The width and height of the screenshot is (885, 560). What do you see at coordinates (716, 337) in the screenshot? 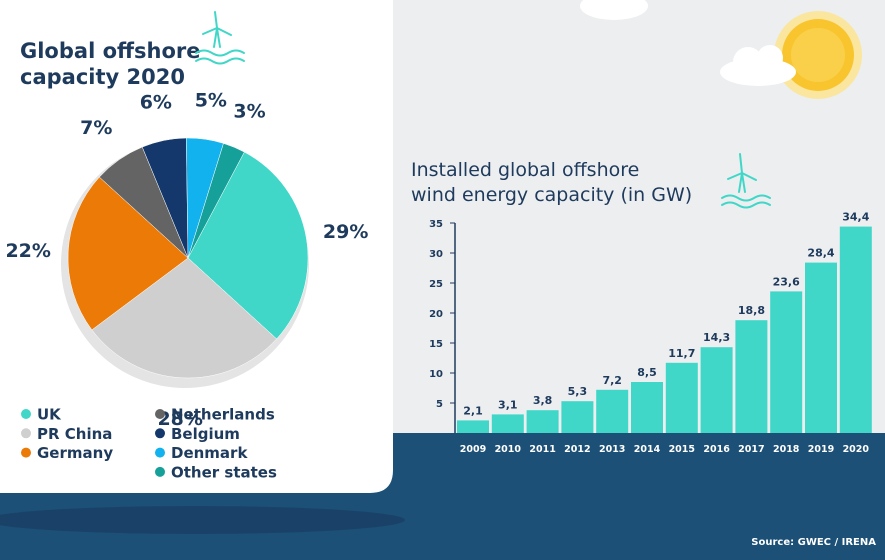
I see `bar-value-label: 14,3` at bounding box center [716, 337].